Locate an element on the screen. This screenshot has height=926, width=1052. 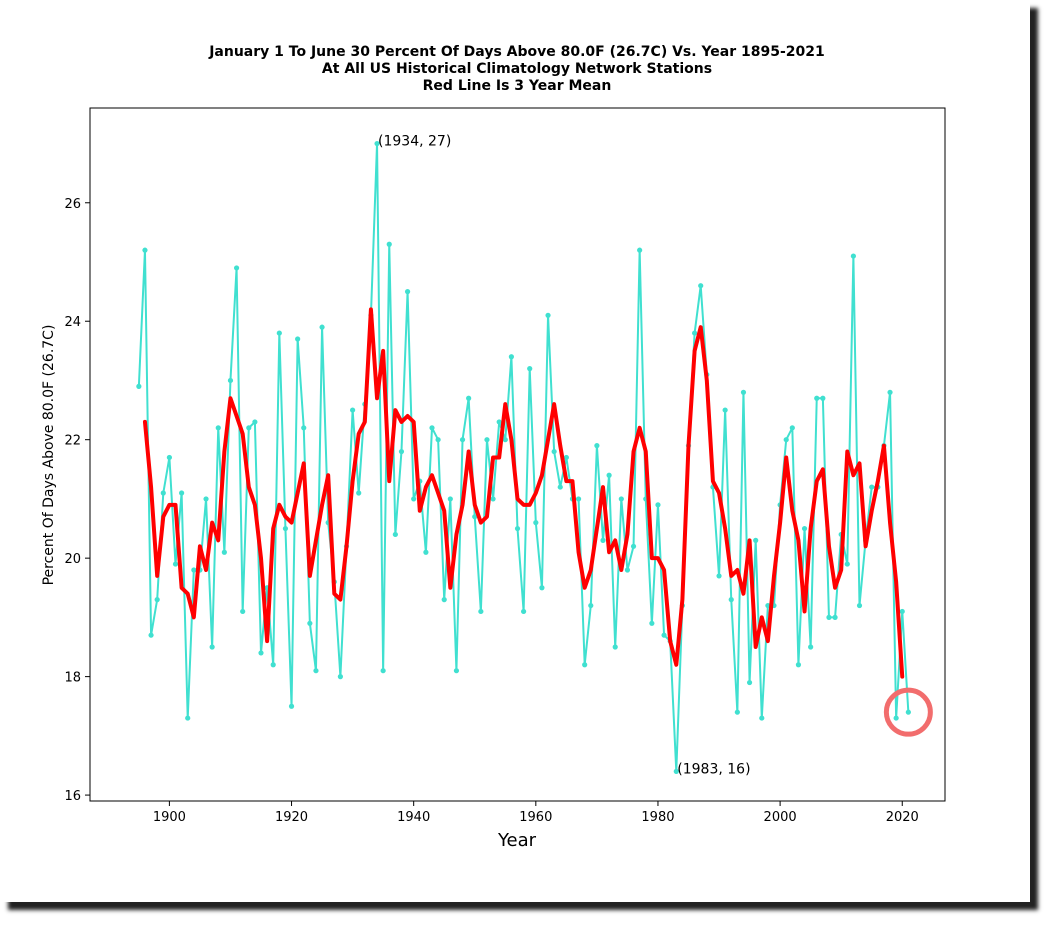
x-tick-label: 1900 is located at coordinates (169, 817).